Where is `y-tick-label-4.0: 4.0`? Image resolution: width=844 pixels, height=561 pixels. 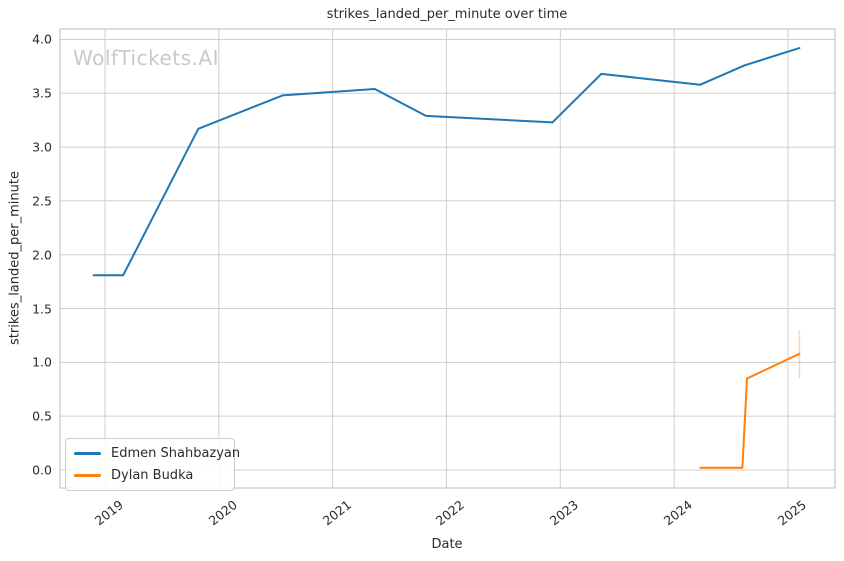
y-tick-label-4.0: 4.0 is located at coordinates (42, 39).